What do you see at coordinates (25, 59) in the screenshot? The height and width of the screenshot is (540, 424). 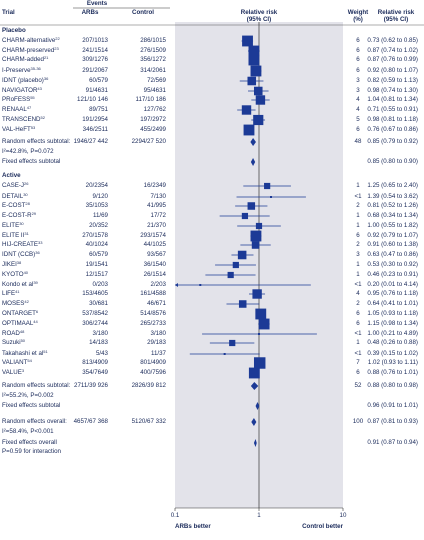 I see `trial-name: CHARM-added21` at bounding box center [25, 59].